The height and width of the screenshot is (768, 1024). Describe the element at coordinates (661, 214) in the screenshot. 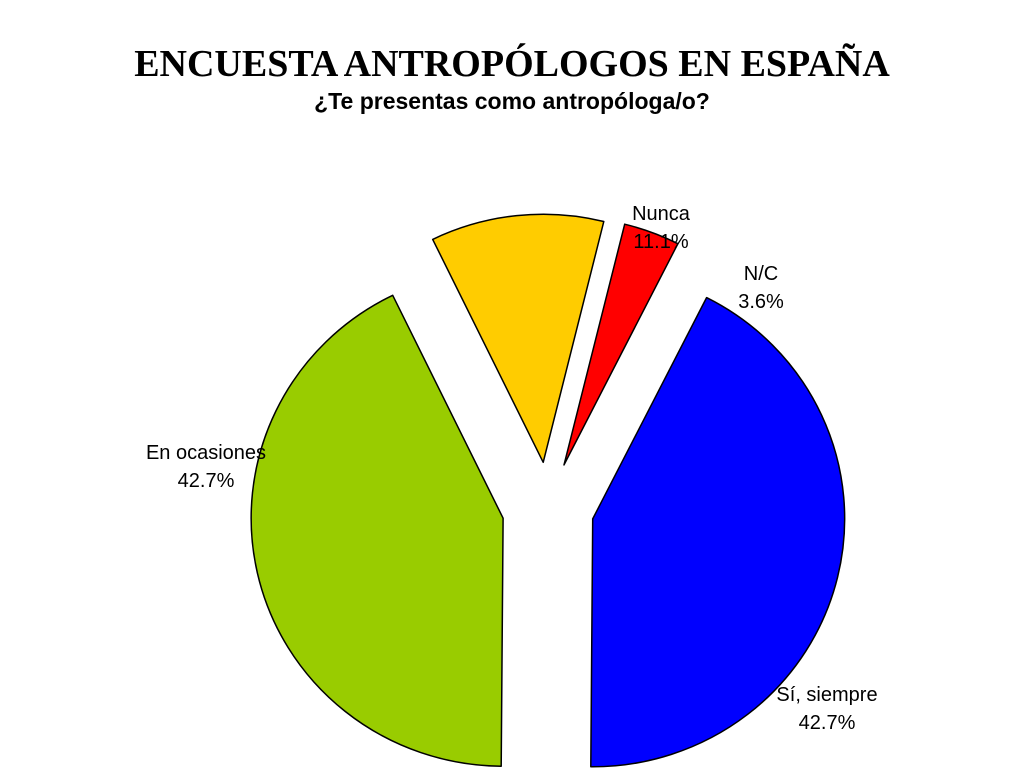

I see `slice-label-nunca: Nunca` at that location.